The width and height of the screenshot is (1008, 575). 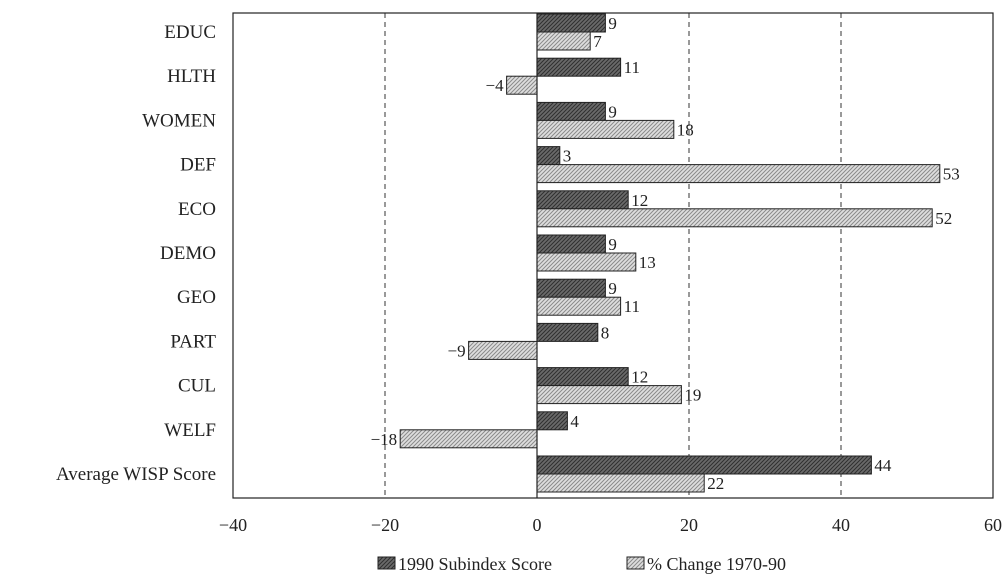 What do you see at coordinates (188, 253) in the screenshot?
I see `category-label: DEMO` at bounding box center [188, 253].